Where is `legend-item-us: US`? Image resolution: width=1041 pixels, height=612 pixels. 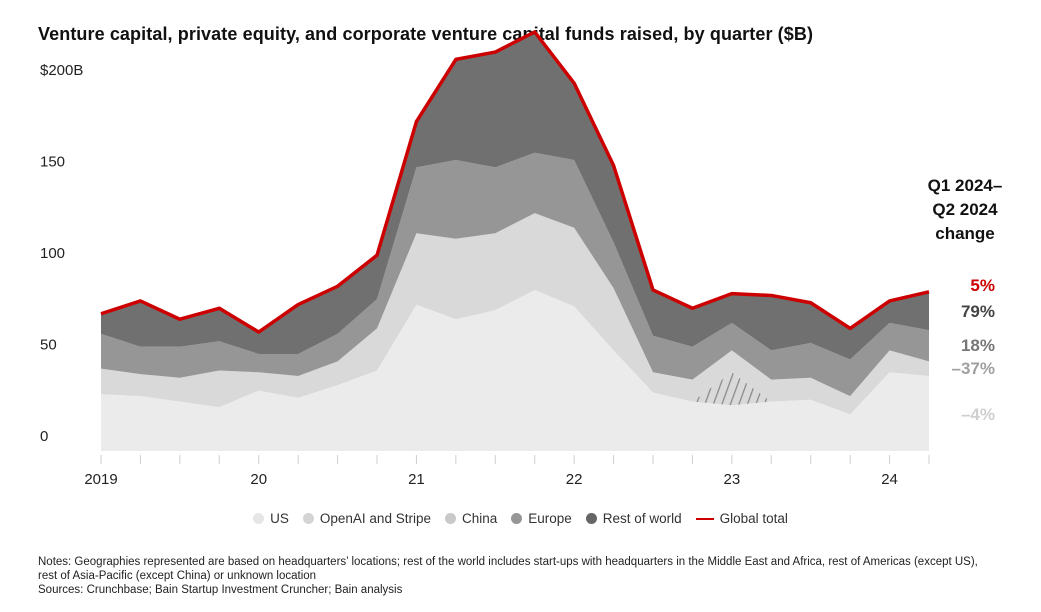 legend-item-us: US is located at coordinates (271, 518).